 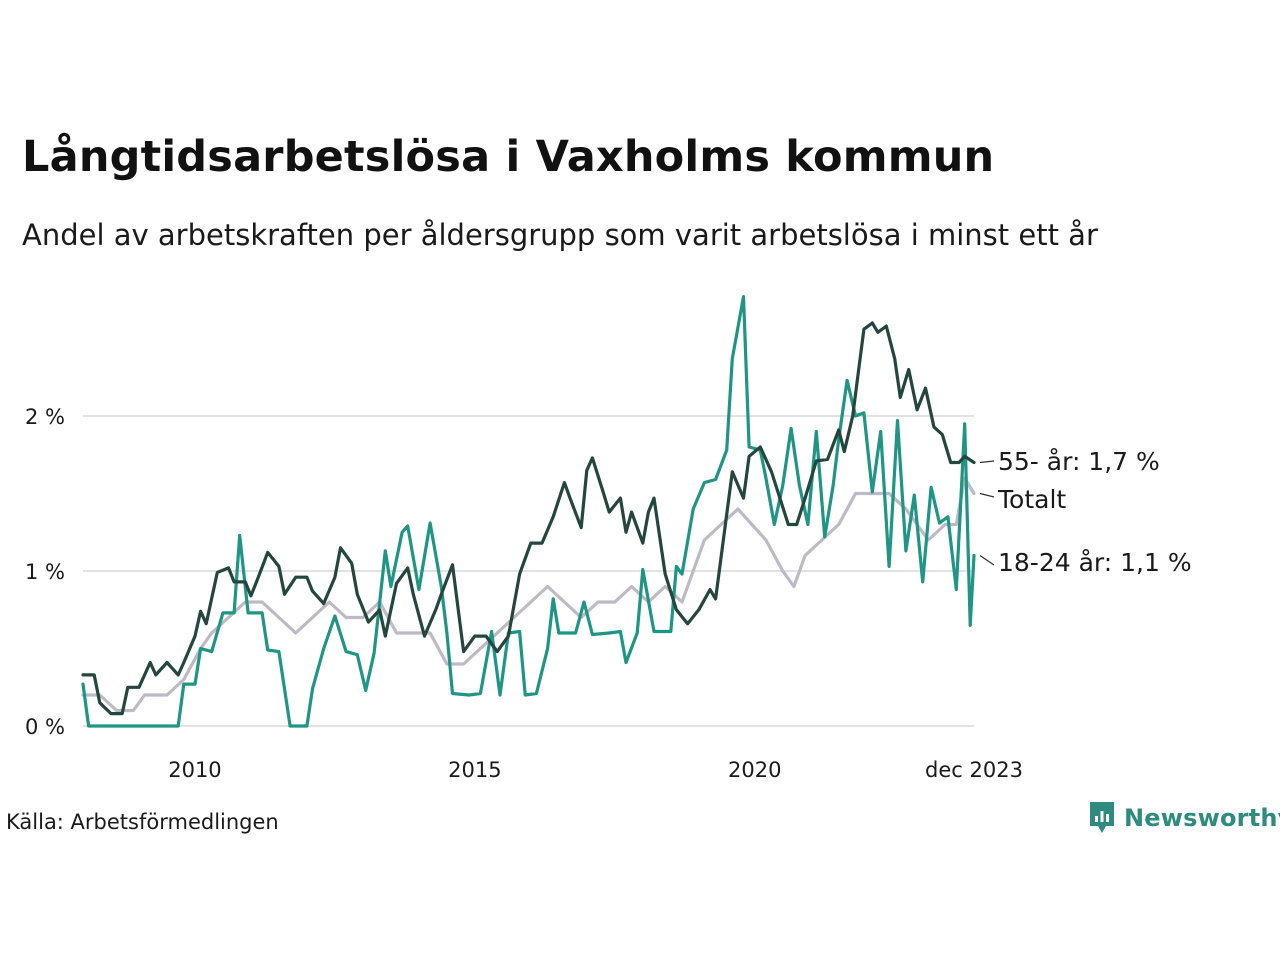 I want to click on x-tick-label: 2015, so click(x=474, y=770).